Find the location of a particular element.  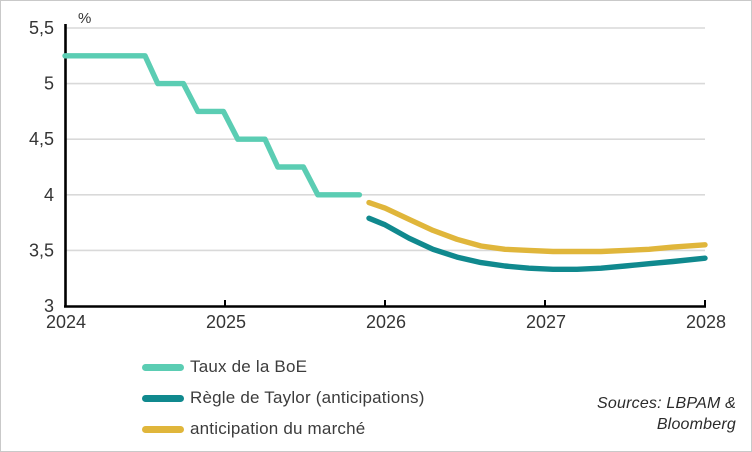

y-tick-label: 3,5 is located at coordinates (41, 250).